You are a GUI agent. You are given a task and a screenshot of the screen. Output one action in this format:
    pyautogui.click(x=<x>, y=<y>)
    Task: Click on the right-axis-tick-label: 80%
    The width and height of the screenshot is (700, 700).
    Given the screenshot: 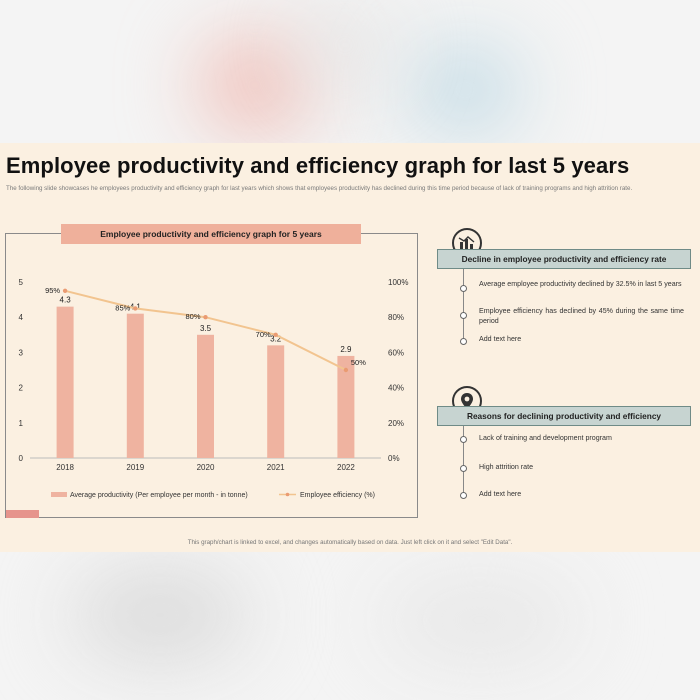 What is the action you would take?
    pyautogui.click(x=396, y=317)
    